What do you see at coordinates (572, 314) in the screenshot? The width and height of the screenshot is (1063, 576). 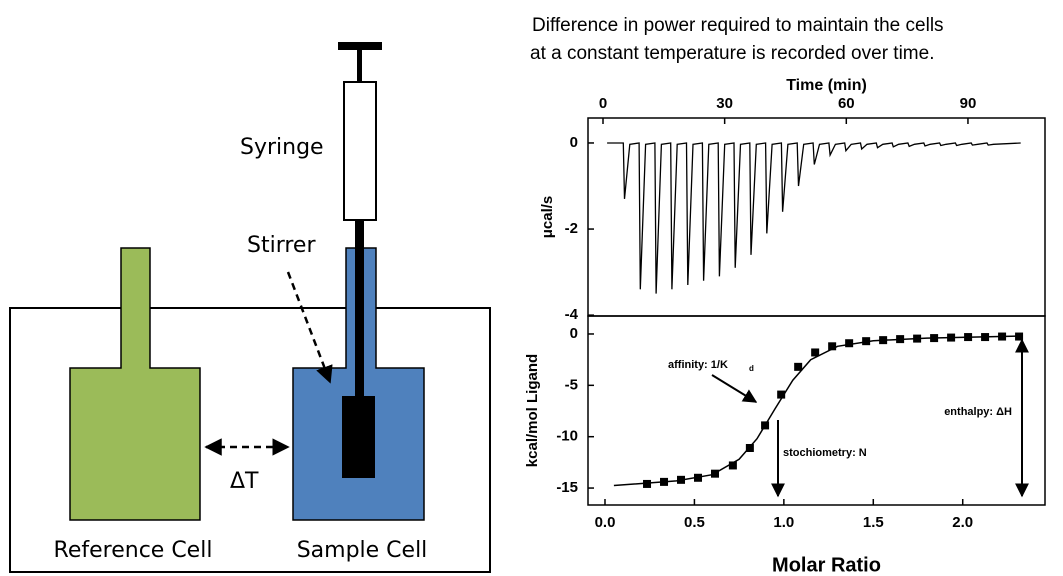 I see `y-tick-label: -4` at bounding box center [572, 314].